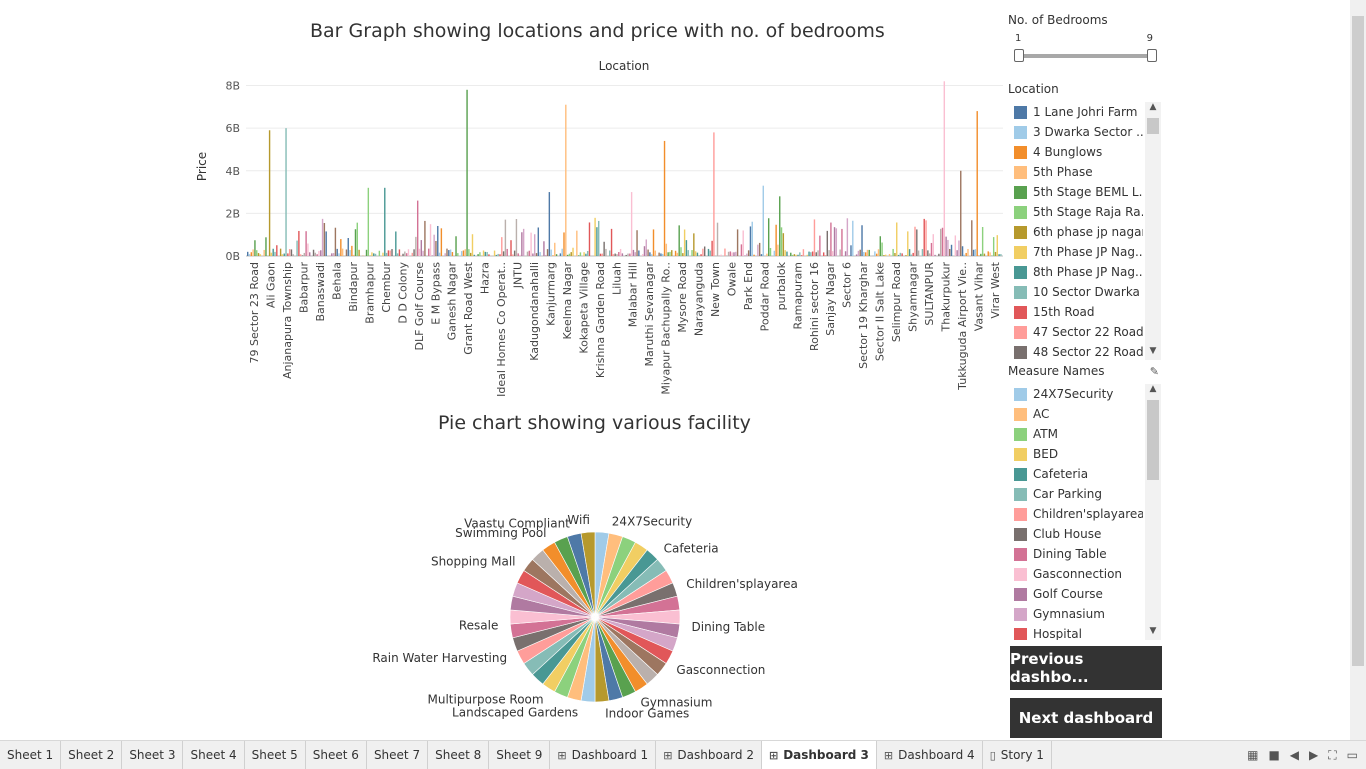 This screenshot has width=1366, height=769. Describe the element at coordinates (1085, 53) in the screenshot. I see `bedrooms-slider: 1 9` at that location.